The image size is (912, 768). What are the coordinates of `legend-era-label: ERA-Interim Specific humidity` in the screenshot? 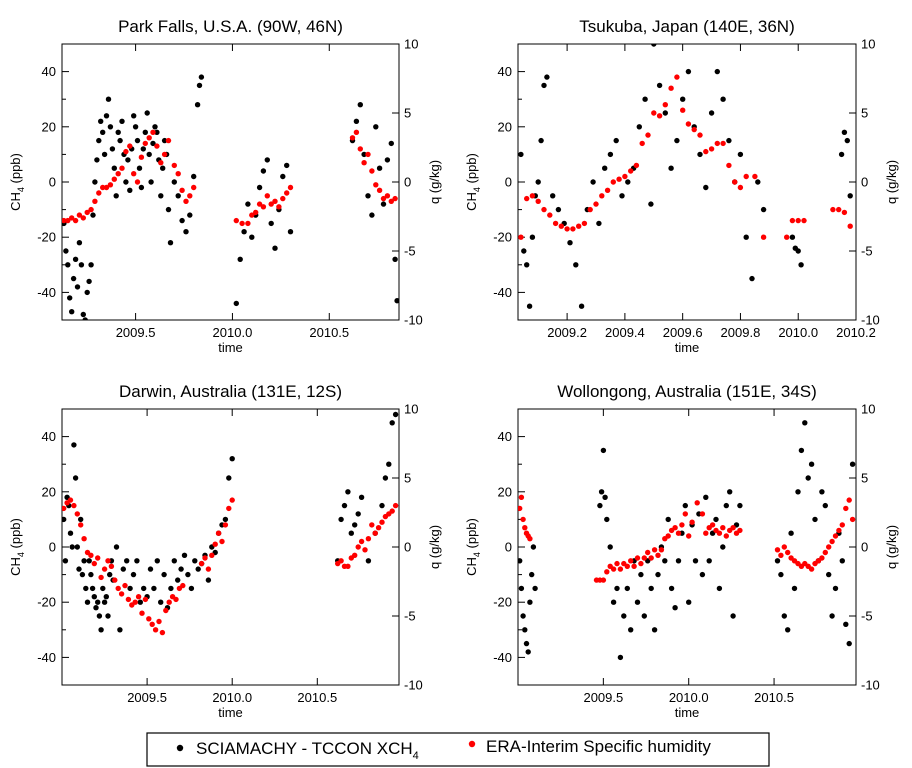 It's located at (598, 746).